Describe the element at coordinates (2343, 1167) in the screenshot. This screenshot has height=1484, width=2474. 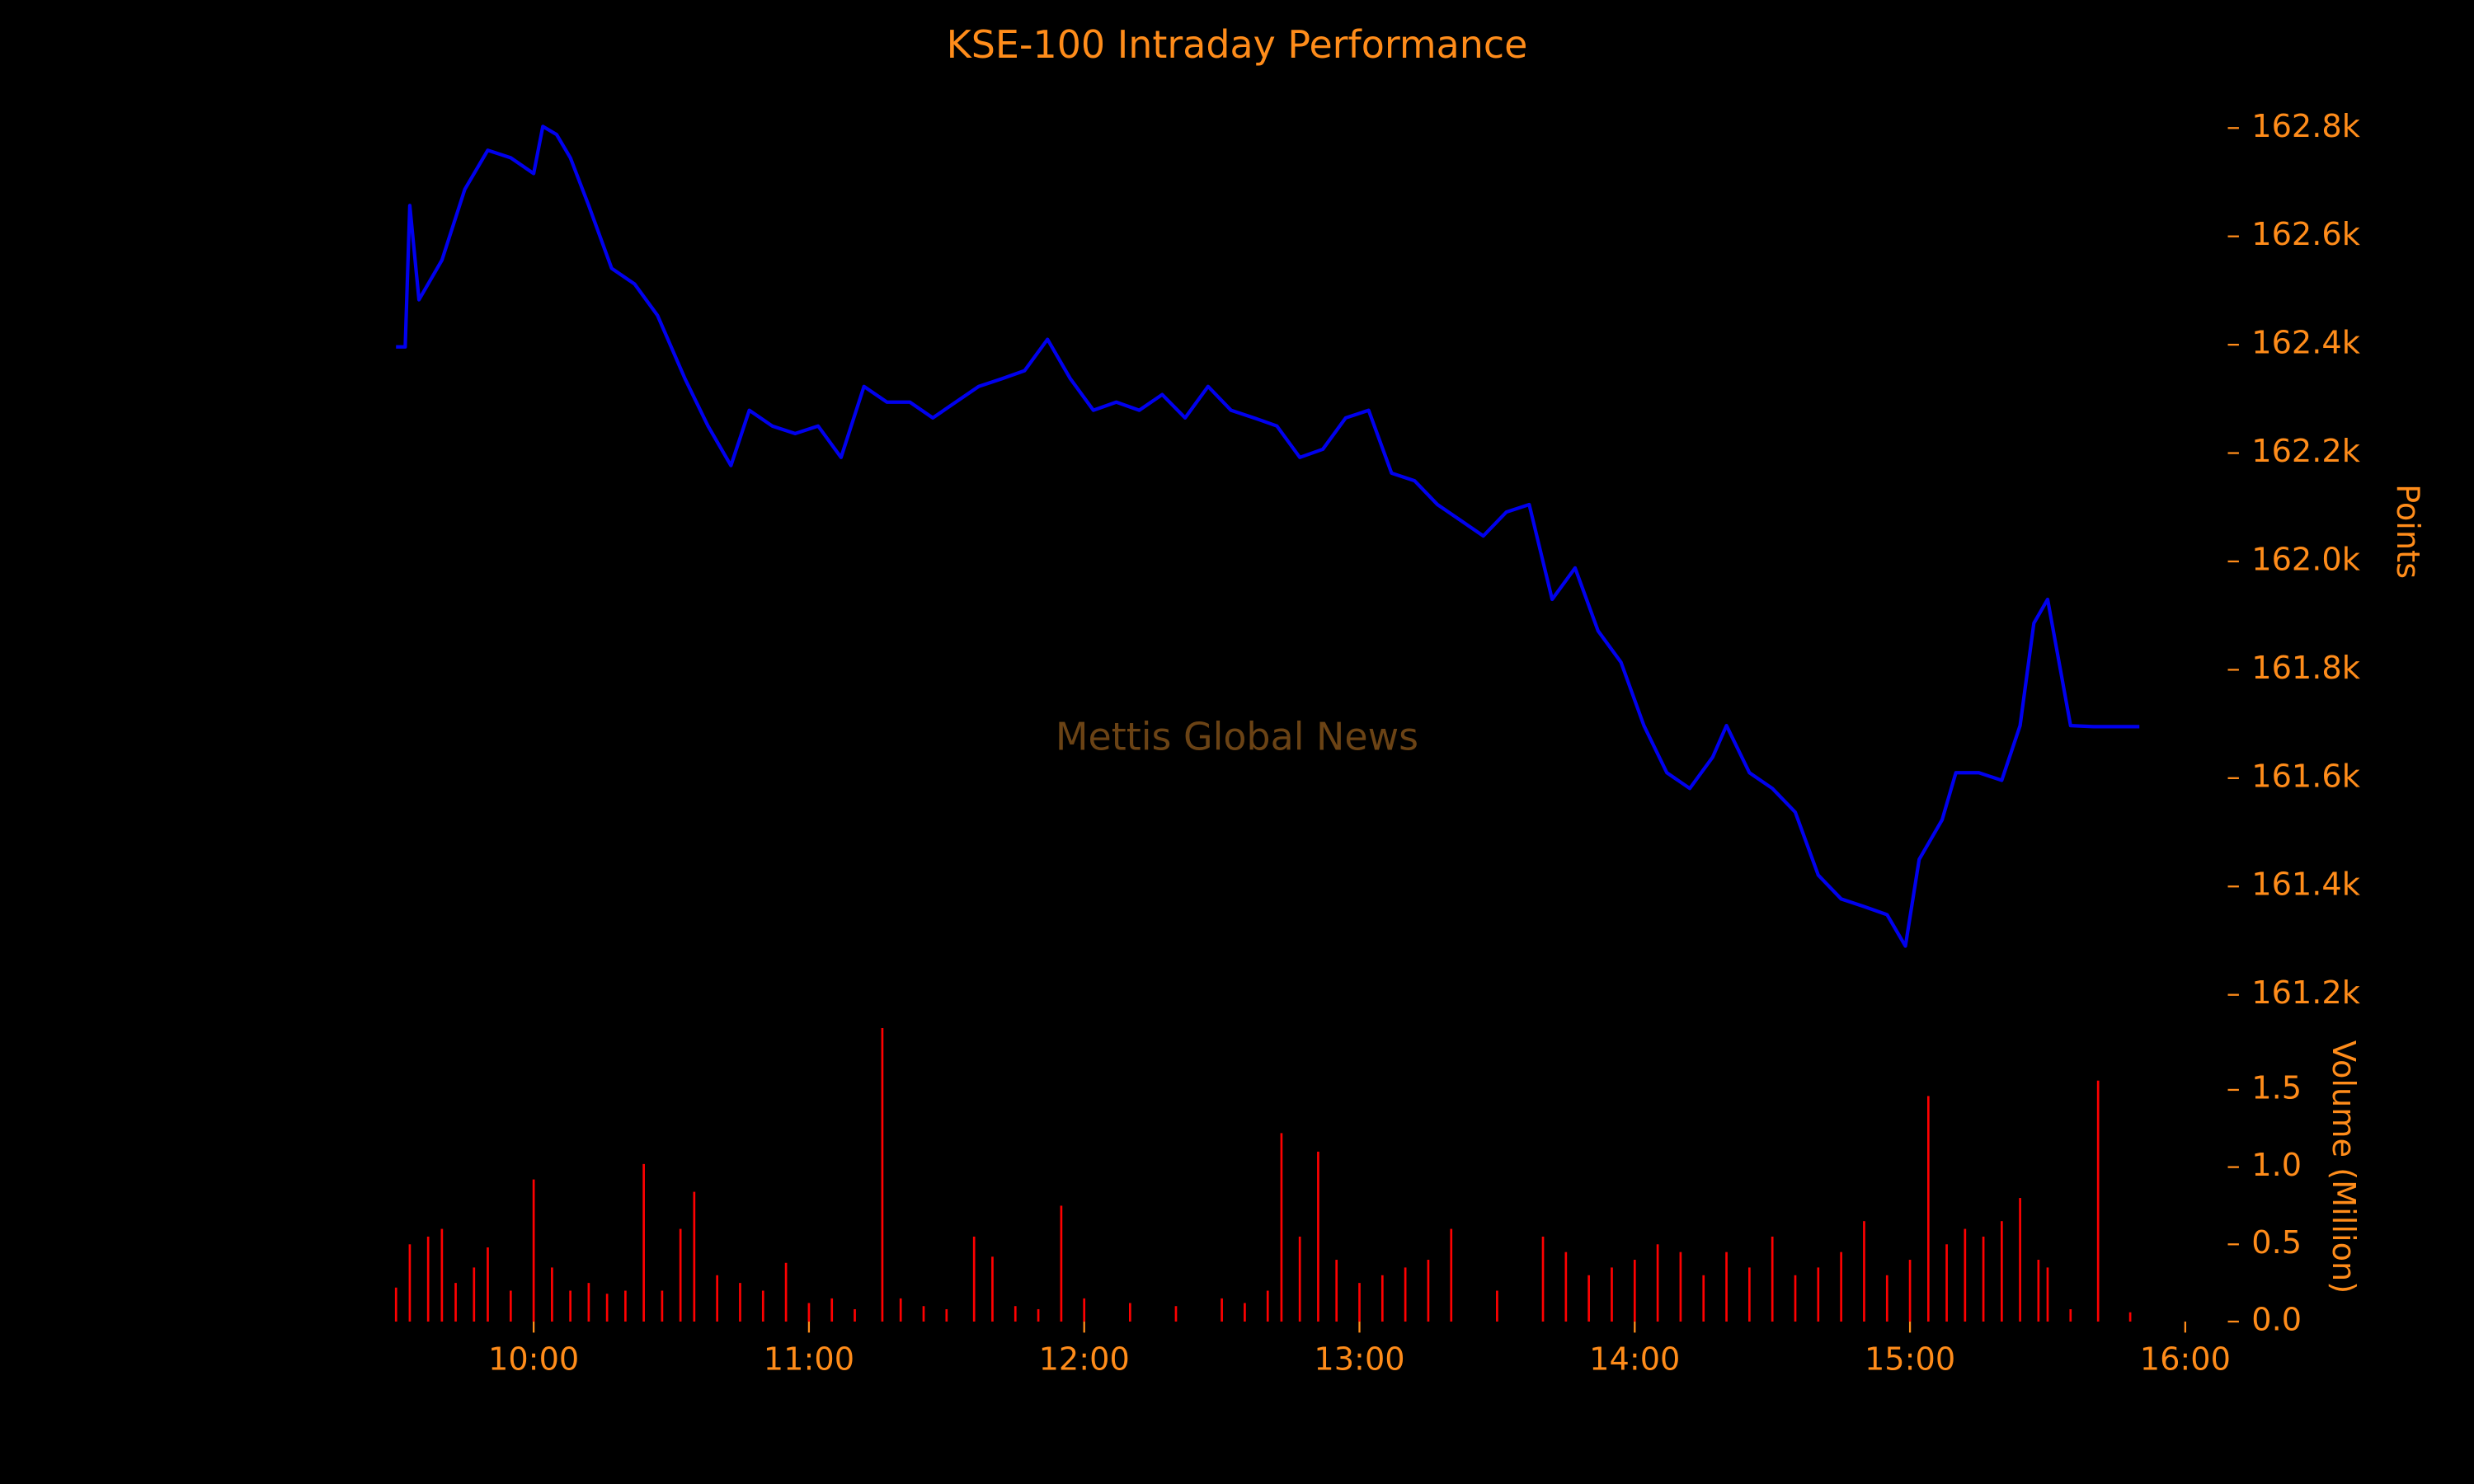
I see `y2-axis-label: Volume (Million)` at that location.